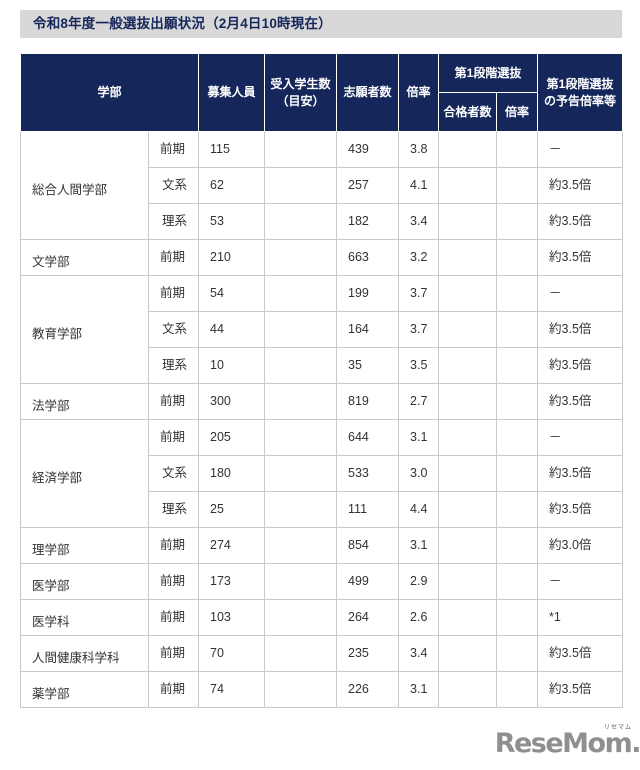 The image size is (640, 770). Describe the element at coordinates (84, 329) in the screenshot. I see `faculty-cell: 教育学部` at that location.